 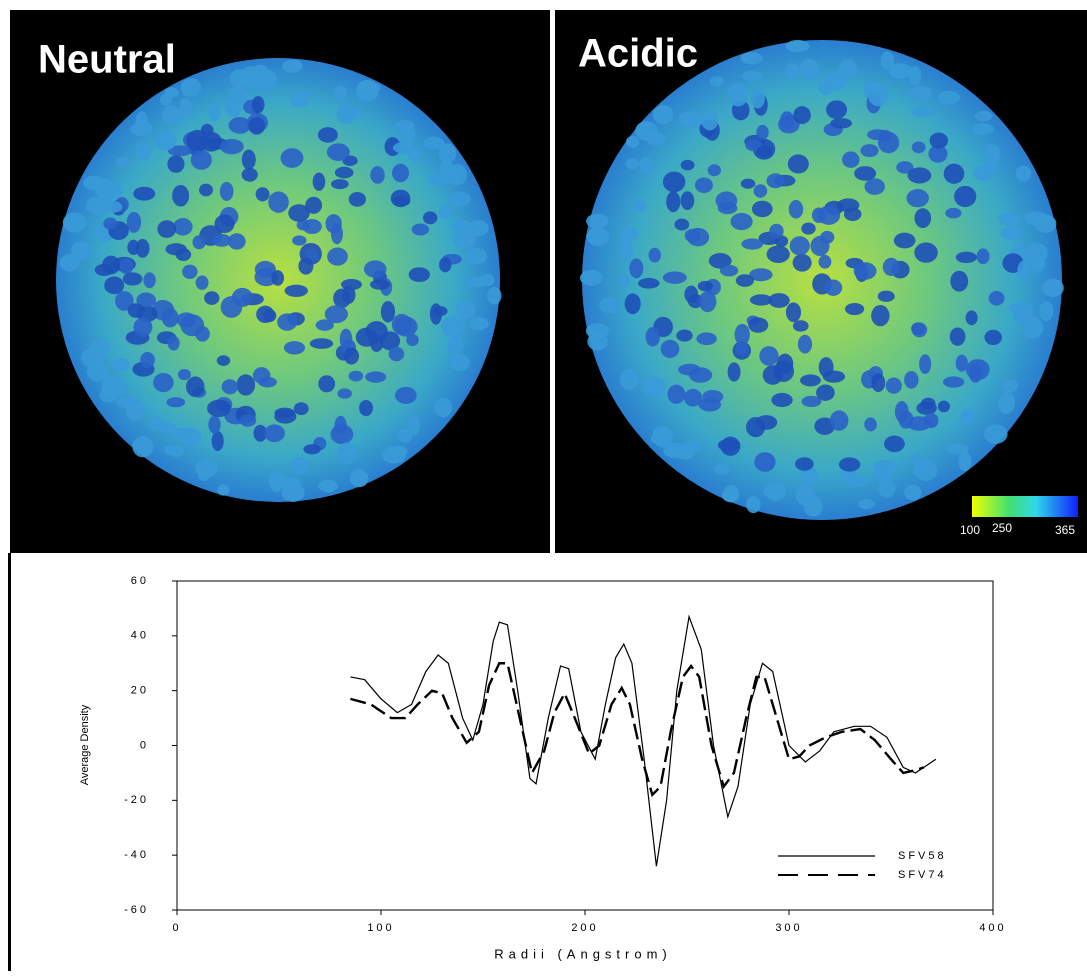 I want to click on x-tick-label: 100, so click(x=380, y=928).